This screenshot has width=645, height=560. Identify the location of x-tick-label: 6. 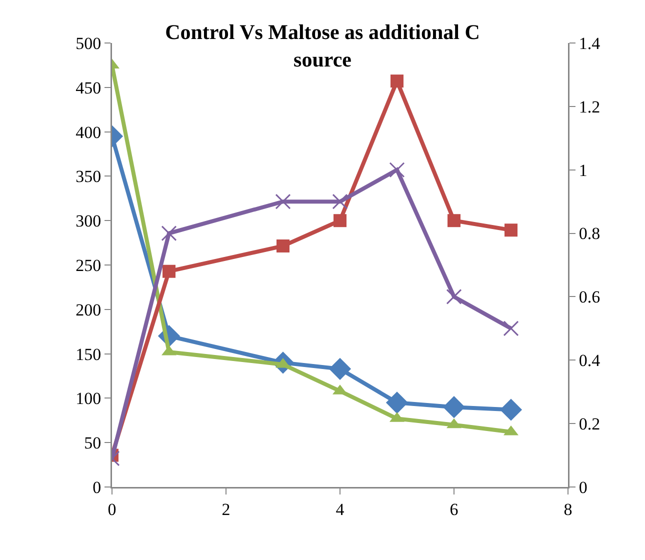
(454, 509).